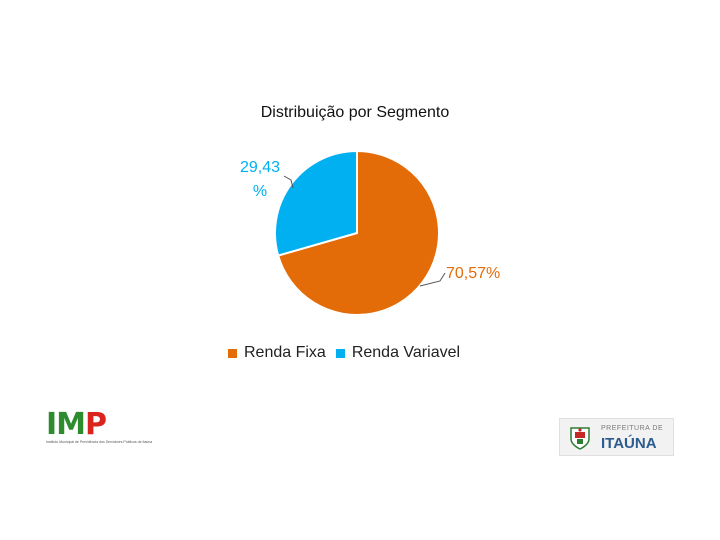 Image resolution: width=720 pixels, height=540 pixels. Describe the element at coordinates (285, 352) in the screenshot. I see `legend-label-renda-fixa: Renda Fixa` at that location.